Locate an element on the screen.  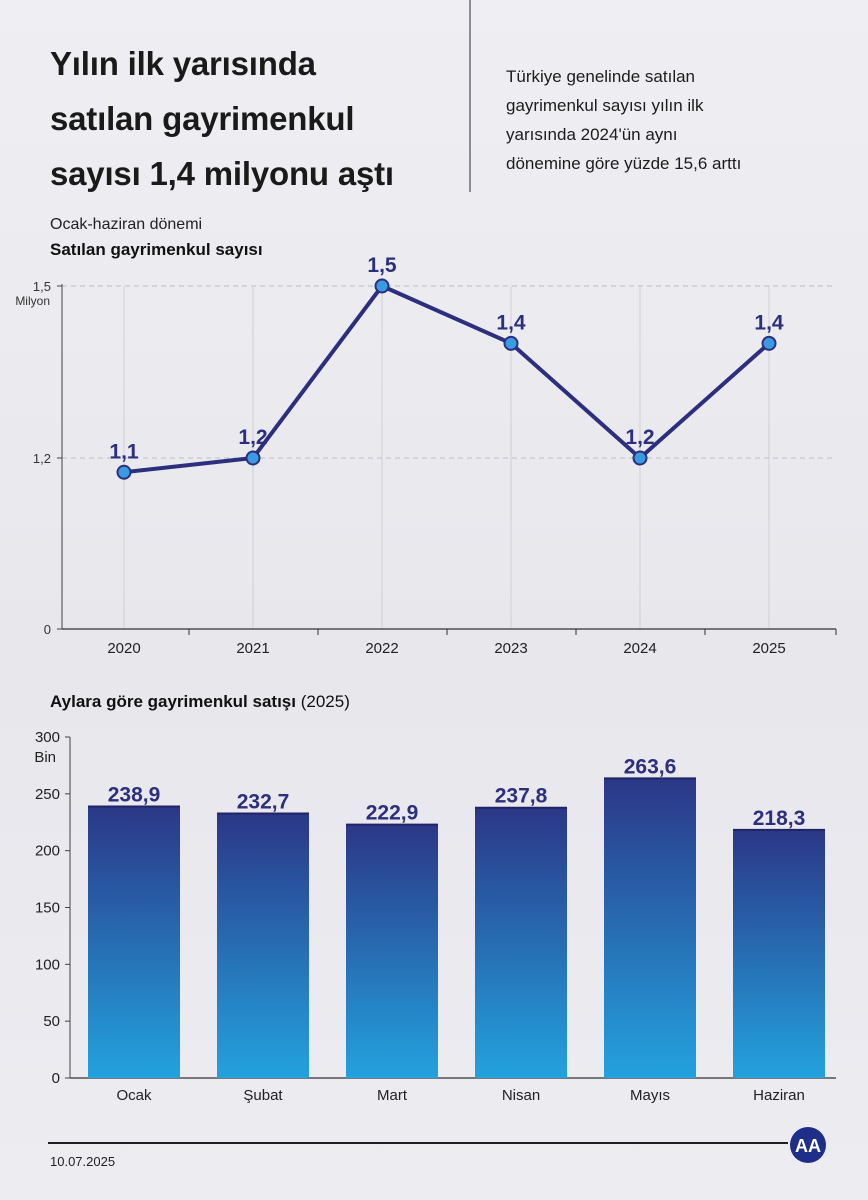
line-chart-x-tick-label: 2023 is located at coordinates (510, 648).